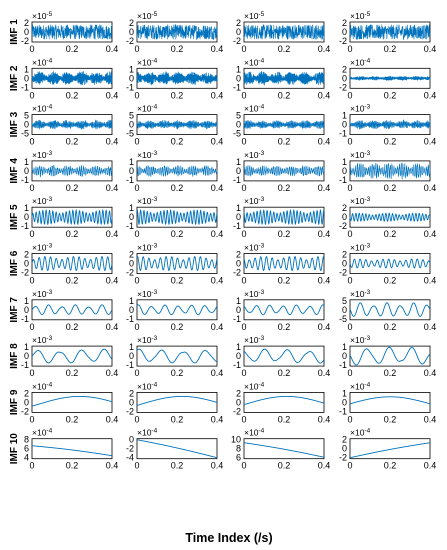 The width and height of the screenshot is (447, 550). Describe the element at coordinates (236, 440) in the screenshot. I see `y-tick-label: 10` at that location.